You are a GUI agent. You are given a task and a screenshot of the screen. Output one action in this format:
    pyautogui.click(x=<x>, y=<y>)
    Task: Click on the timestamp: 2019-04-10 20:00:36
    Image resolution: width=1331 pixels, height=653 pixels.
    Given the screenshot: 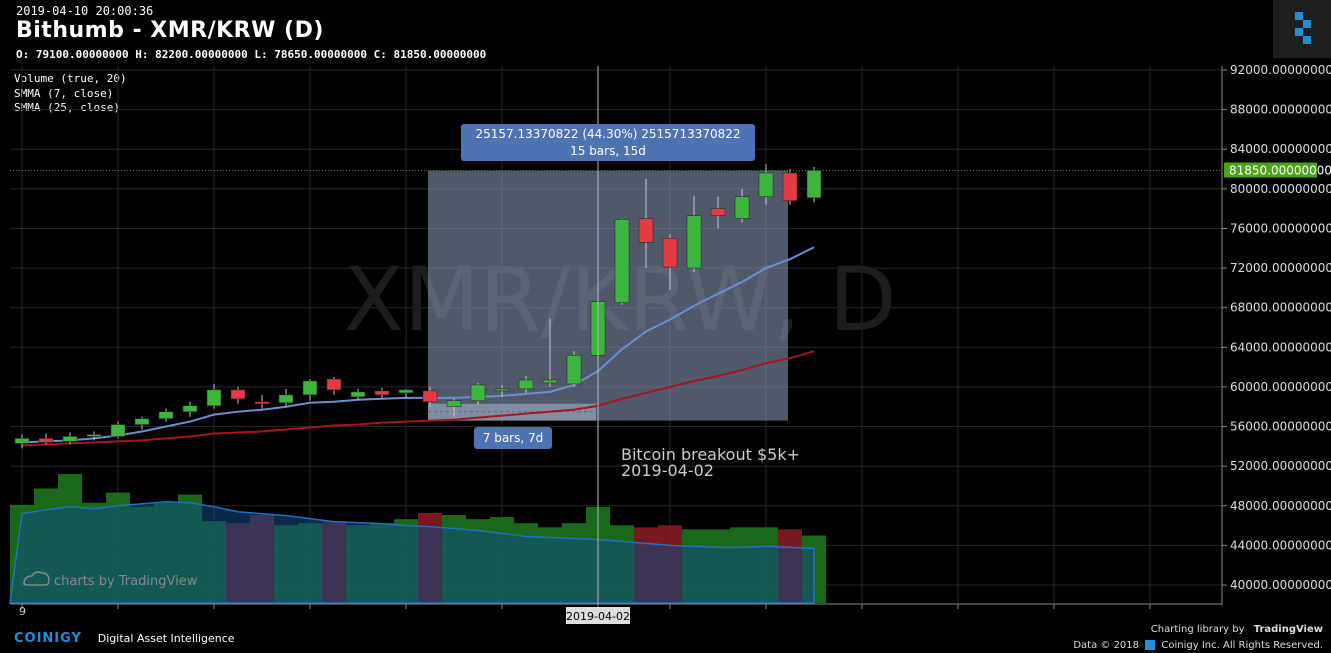 What is the action you would take?
    pyautogui.click(x=85, y=11)
    